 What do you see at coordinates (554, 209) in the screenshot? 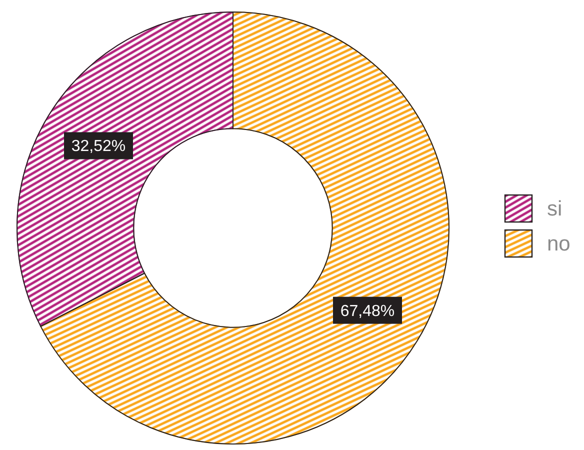
I see `legend-label: si` at bounding box center [554, 209].